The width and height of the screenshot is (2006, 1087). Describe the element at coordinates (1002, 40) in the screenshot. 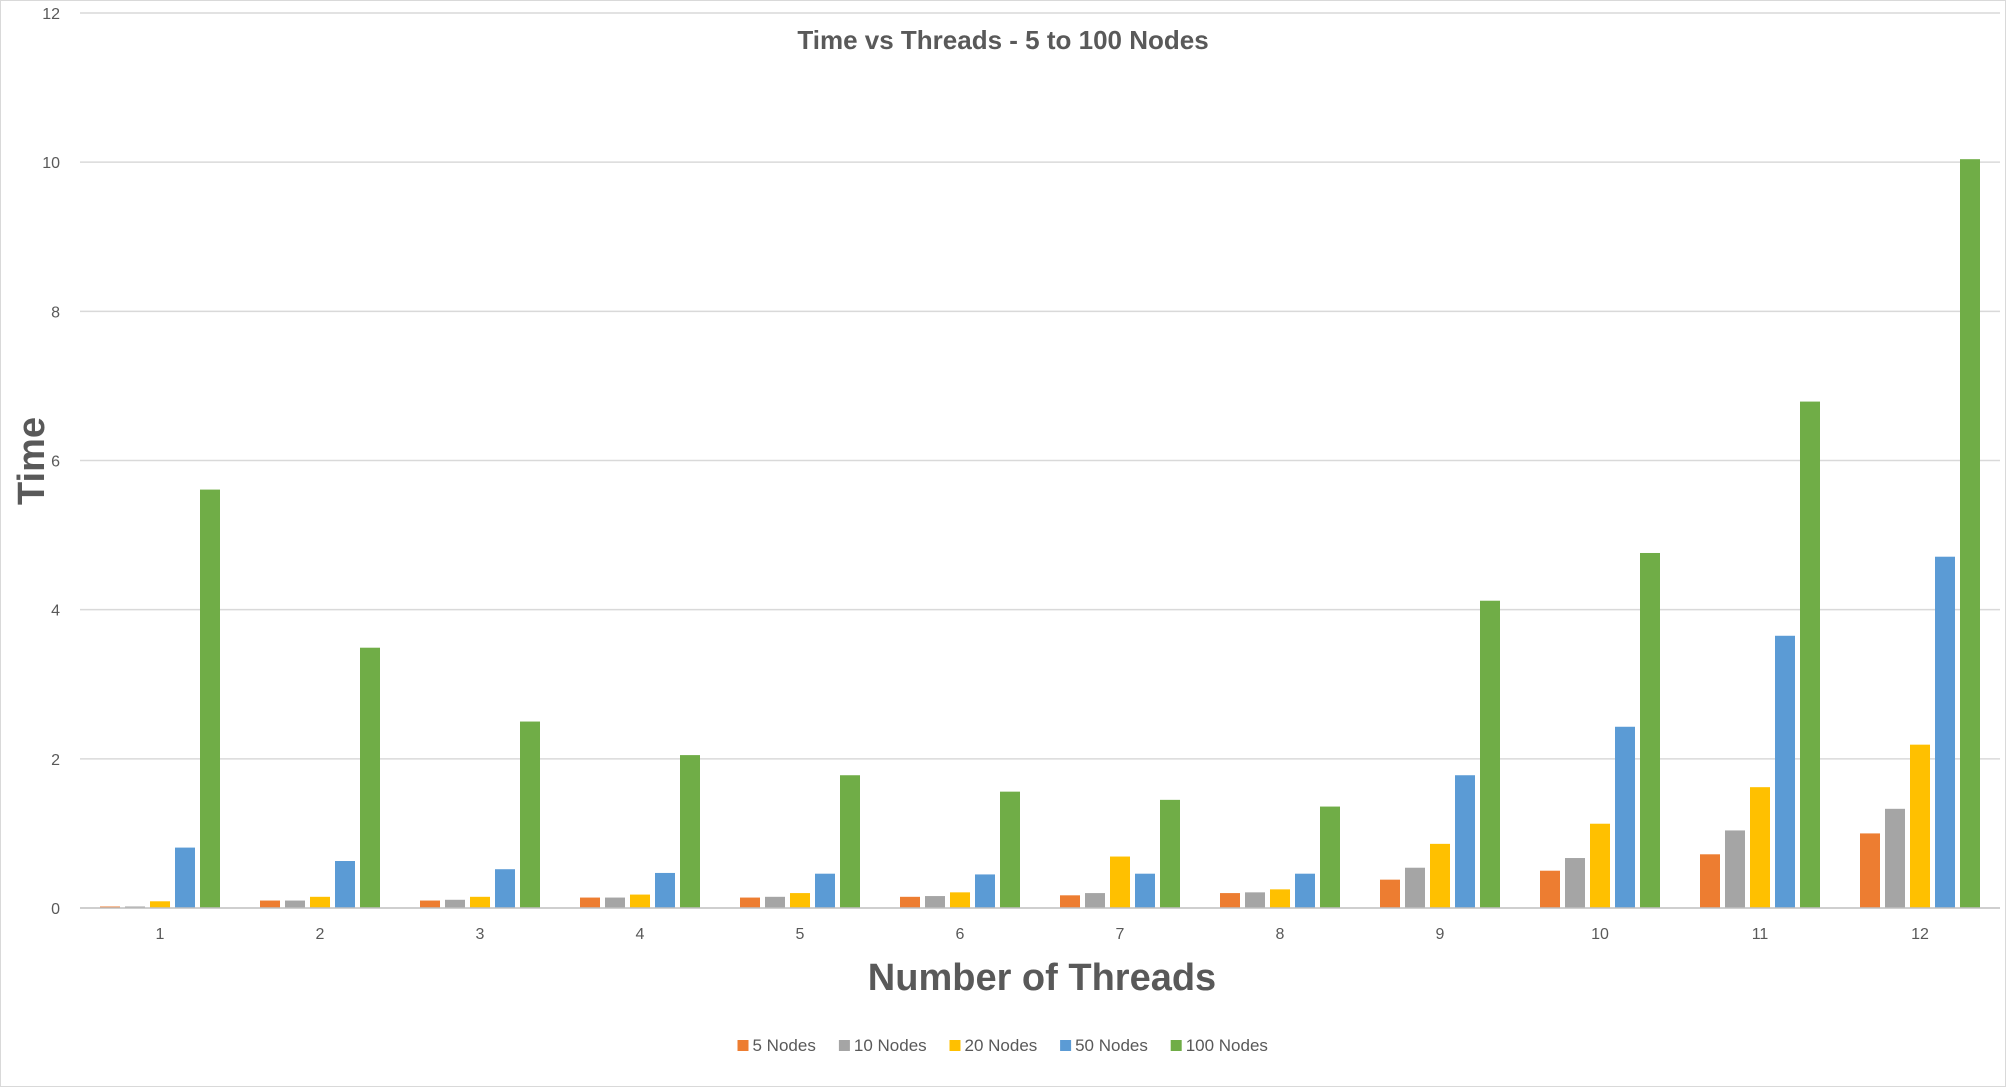

I see `chart-title: Time vs Threads - 5 to 100 Nodes` at that location.